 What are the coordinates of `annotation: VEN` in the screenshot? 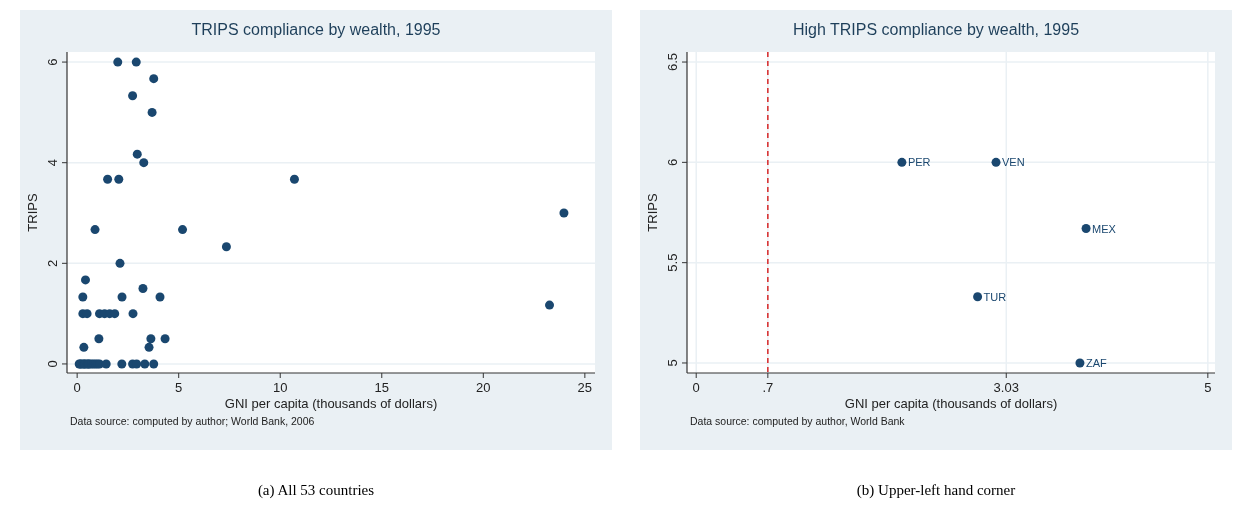 It's located at (1013, 162).